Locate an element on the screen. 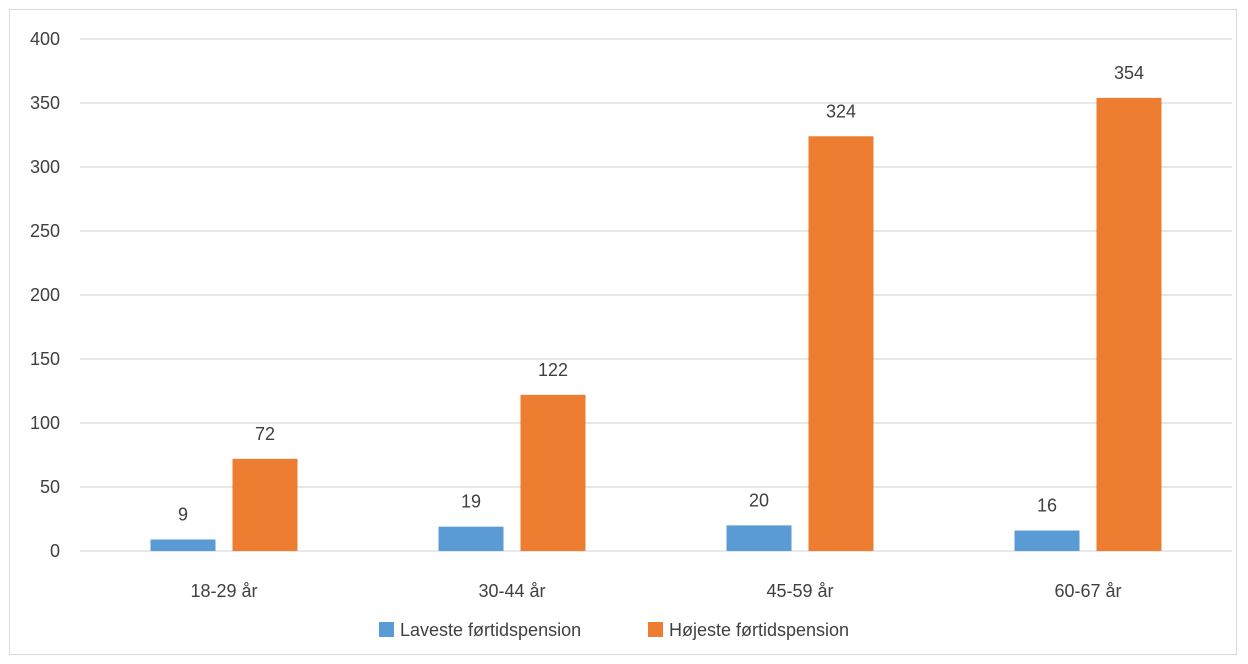 The width and height of the screenshot is (1248, 664). data-label-laveste-3: 16 is located at coordinates (1047, 506).